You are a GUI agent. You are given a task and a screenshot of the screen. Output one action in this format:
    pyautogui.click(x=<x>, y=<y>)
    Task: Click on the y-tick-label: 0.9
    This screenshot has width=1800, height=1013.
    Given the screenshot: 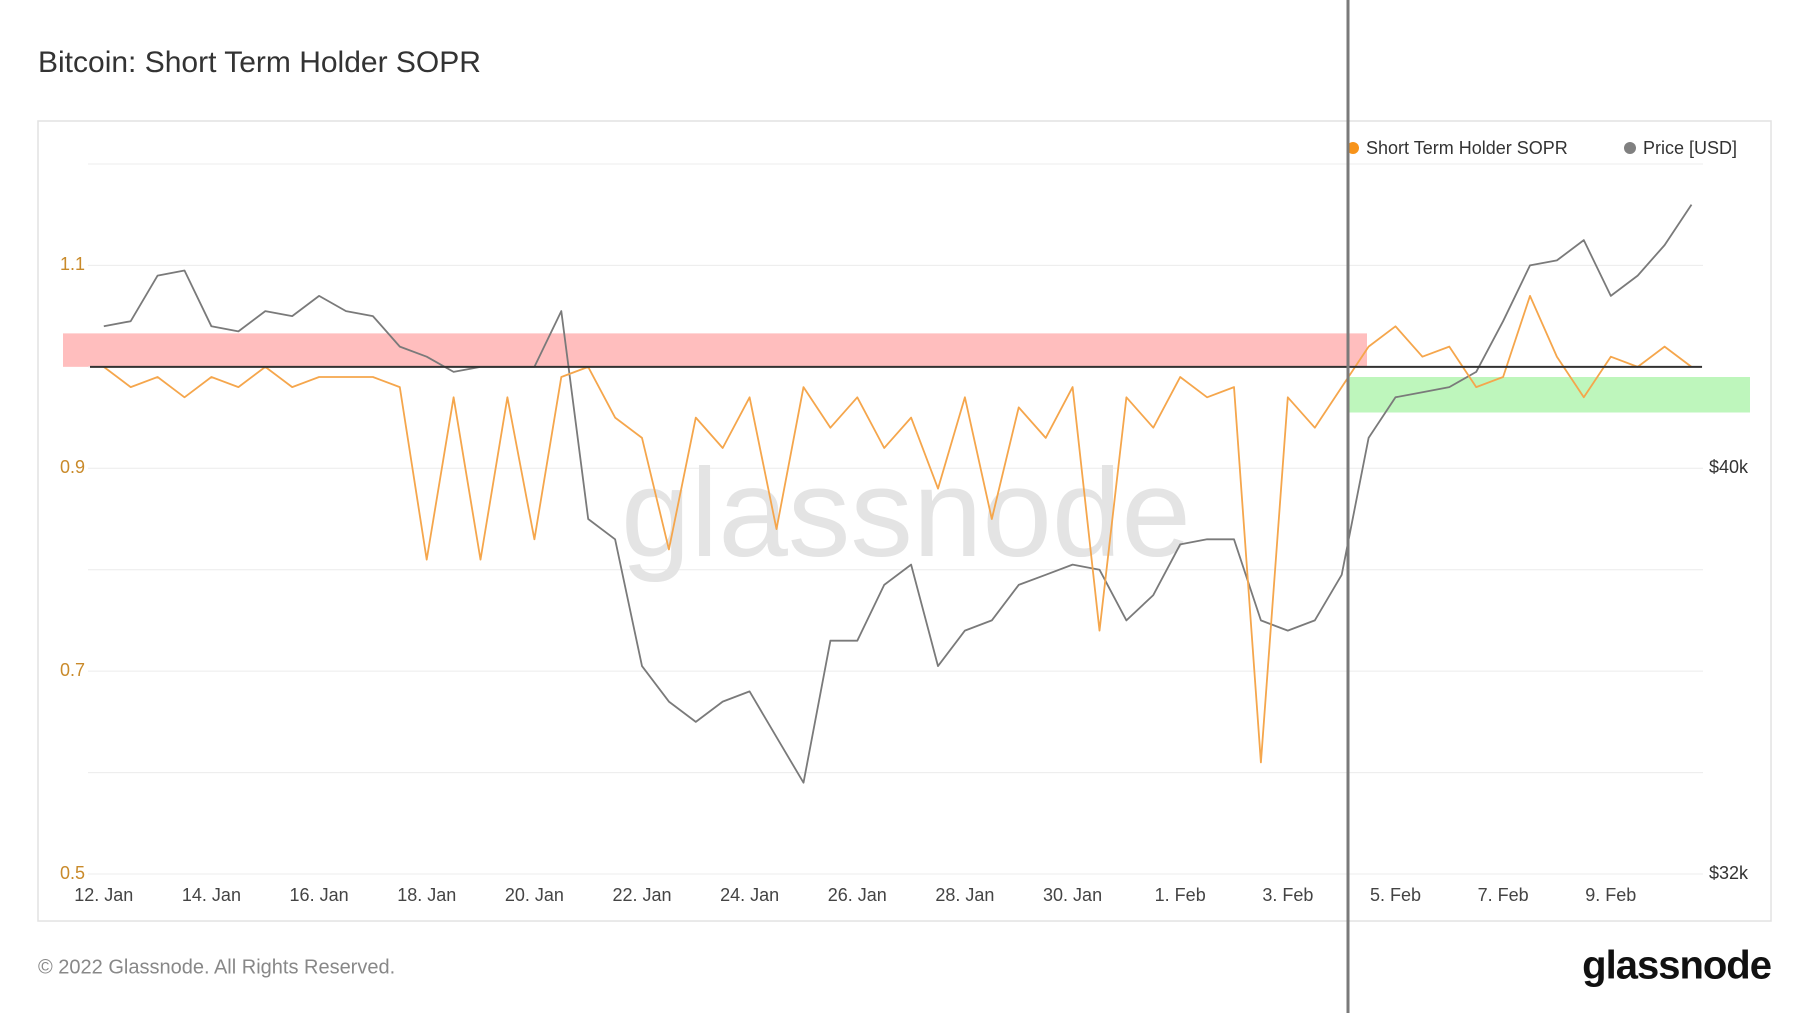 What is the action you would take?
    pyautogui.click(x=72, y=467)
    